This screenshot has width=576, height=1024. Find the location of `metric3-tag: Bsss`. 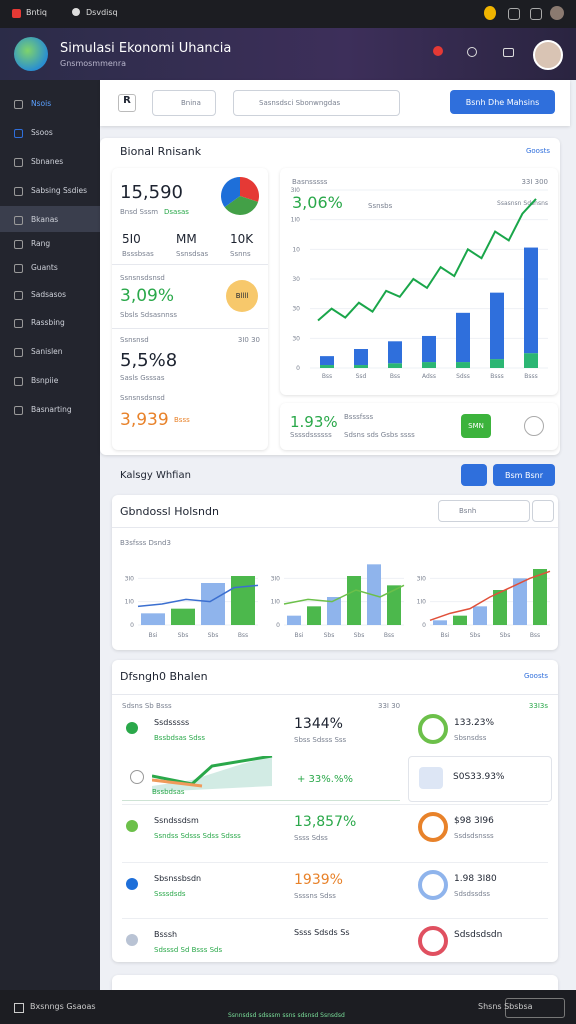

metric3-tag: Bsss is located at coordinates (182, 420).